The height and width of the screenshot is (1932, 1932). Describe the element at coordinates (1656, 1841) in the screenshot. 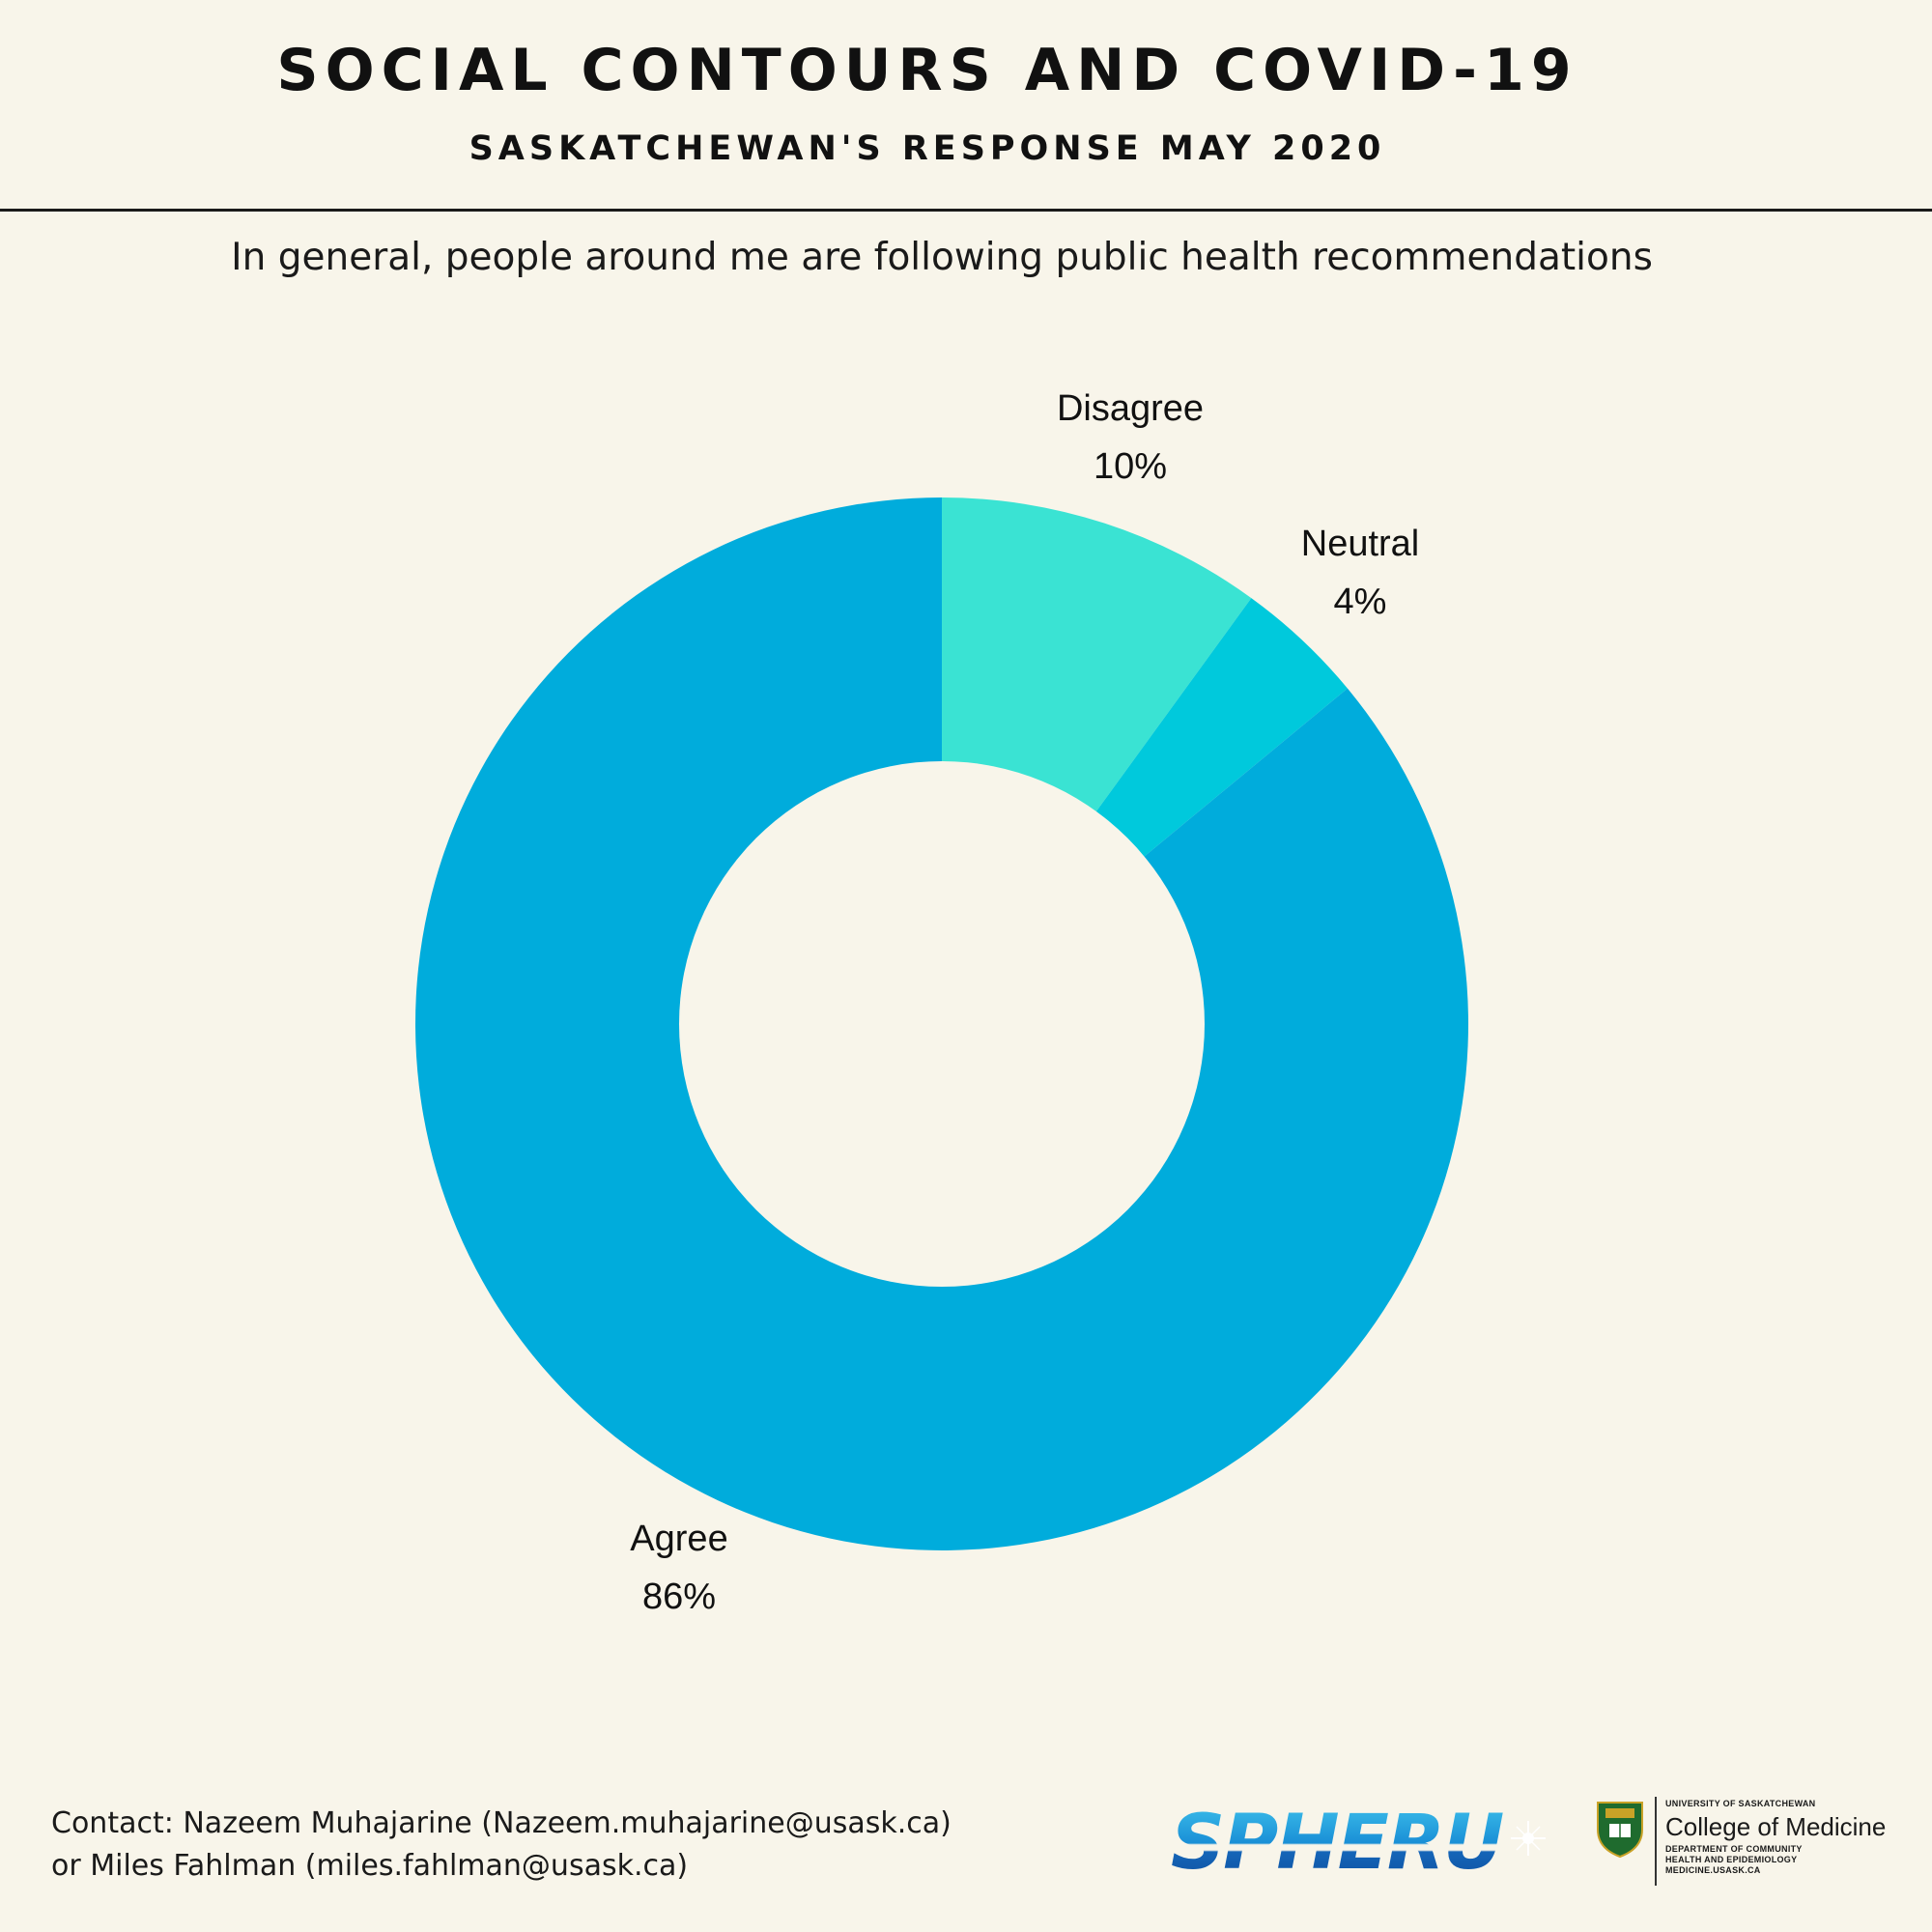

I see `logo-divider` at that location.